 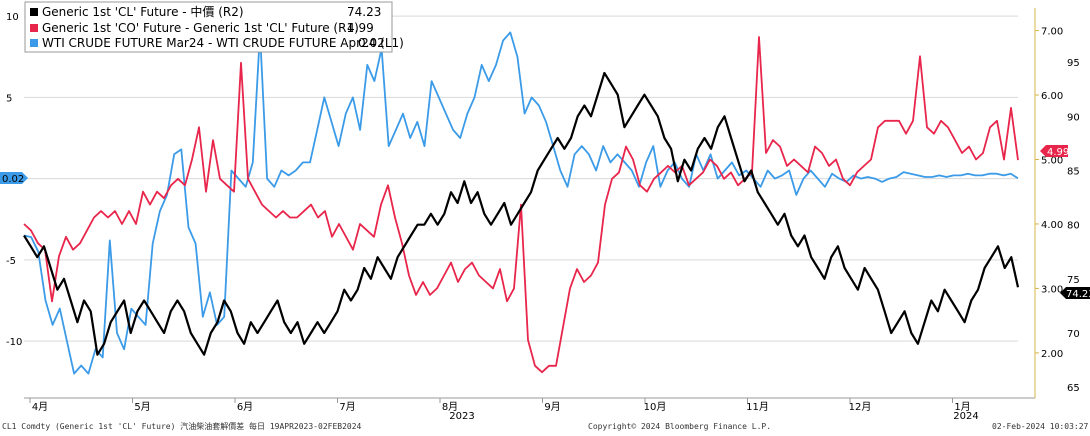 I want to click on r1-tick-label: 7.00, so click(x=1052, y=32).